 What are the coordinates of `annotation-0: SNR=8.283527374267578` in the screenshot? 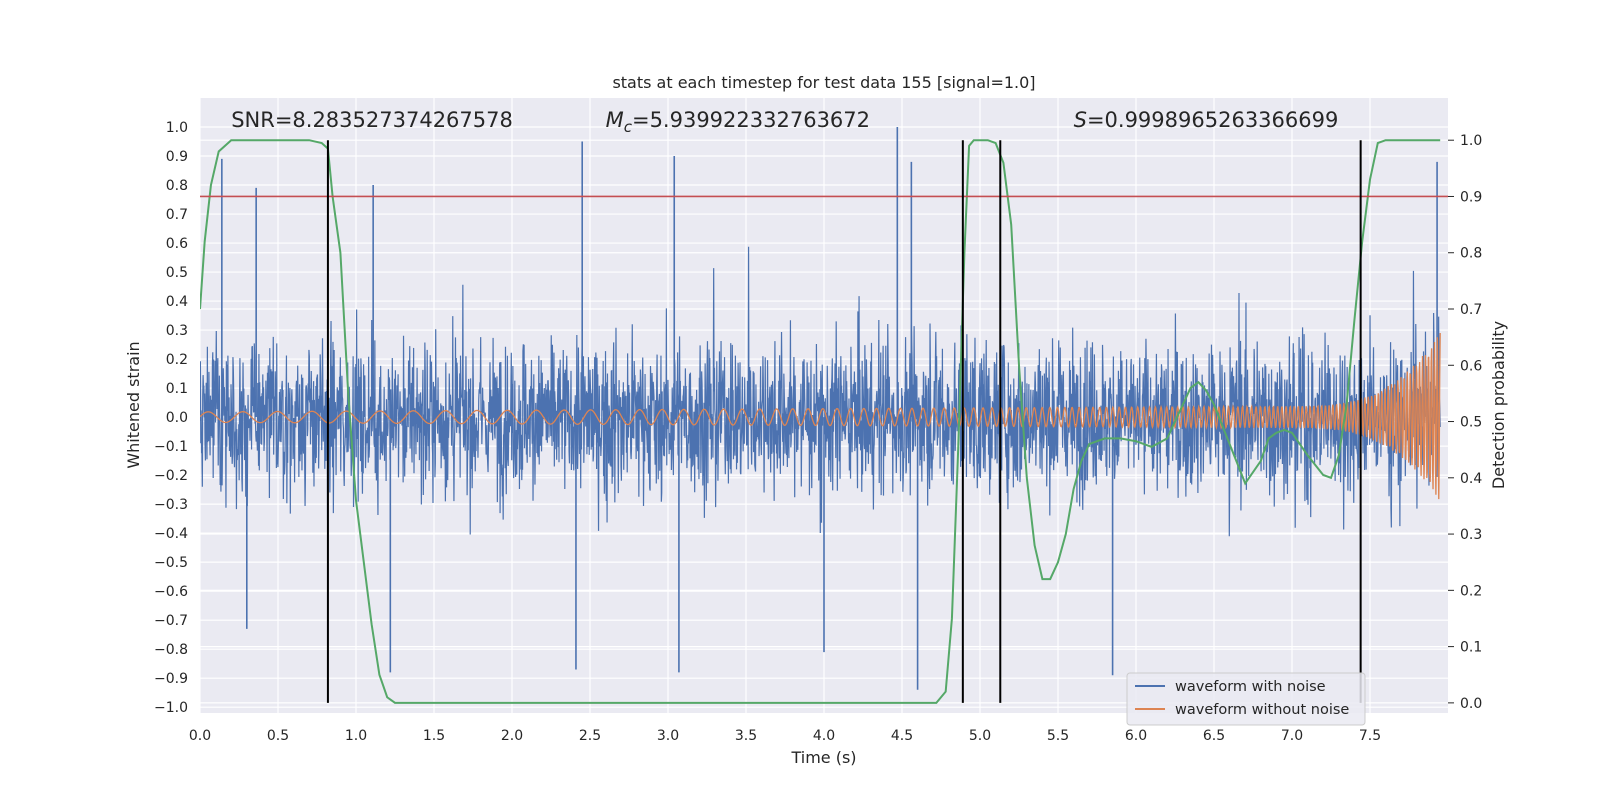 It's located at (372, 120).